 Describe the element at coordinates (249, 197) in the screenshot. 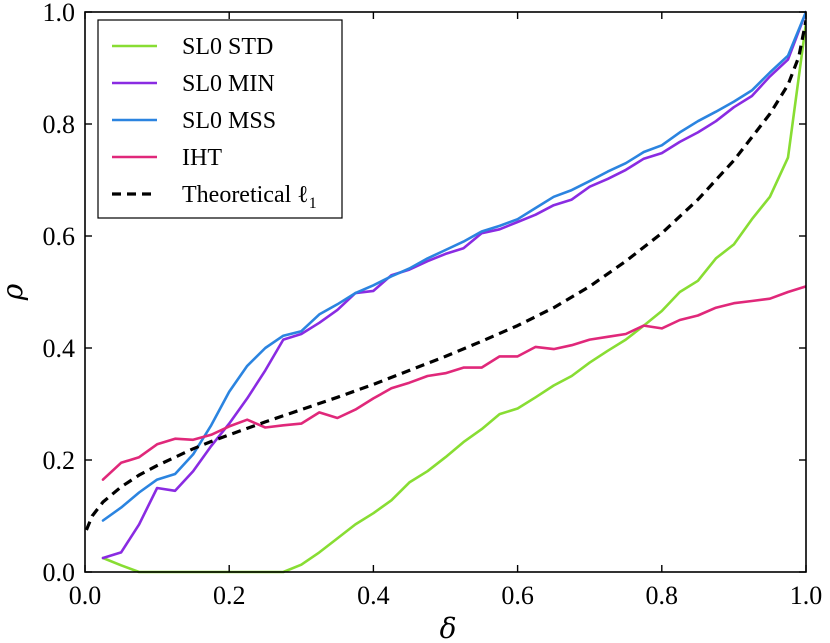

I see `legend-label-theoretical: Theoretical ℓ1` at that location.